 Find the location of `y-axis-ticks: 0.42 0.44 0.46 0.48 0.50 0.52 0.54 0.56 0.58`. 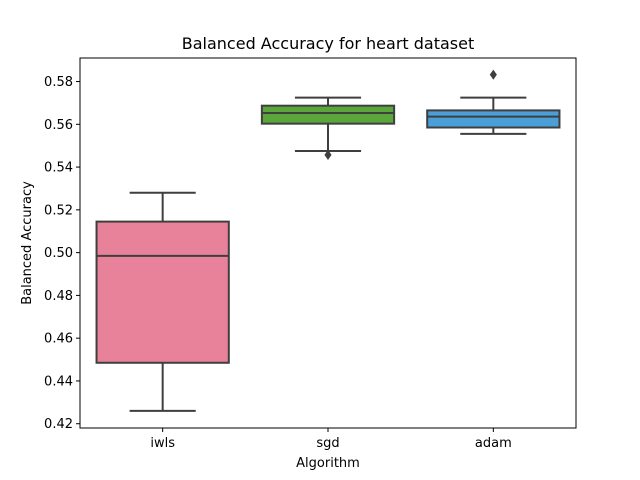

y-axis-ticks: 0.42 0.44 0.46 0.48 0.50 0.52 0.54 0.56 0.58 is located at coordinates (62, 253).